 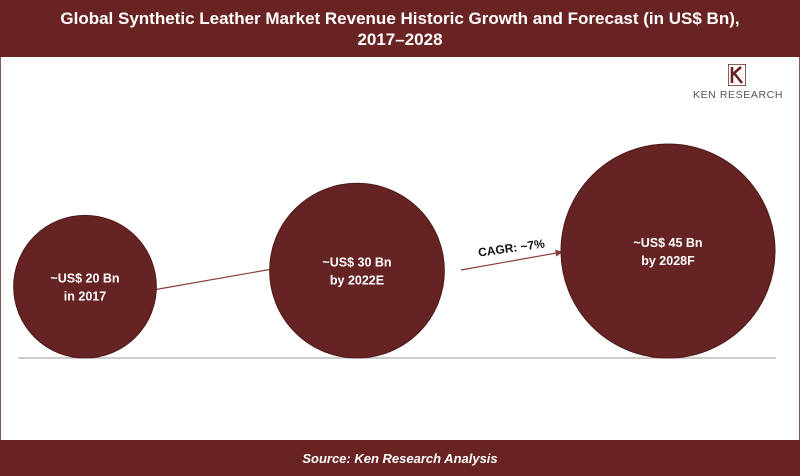 I want to click on growth-arrows, so click(x=357, y=270).